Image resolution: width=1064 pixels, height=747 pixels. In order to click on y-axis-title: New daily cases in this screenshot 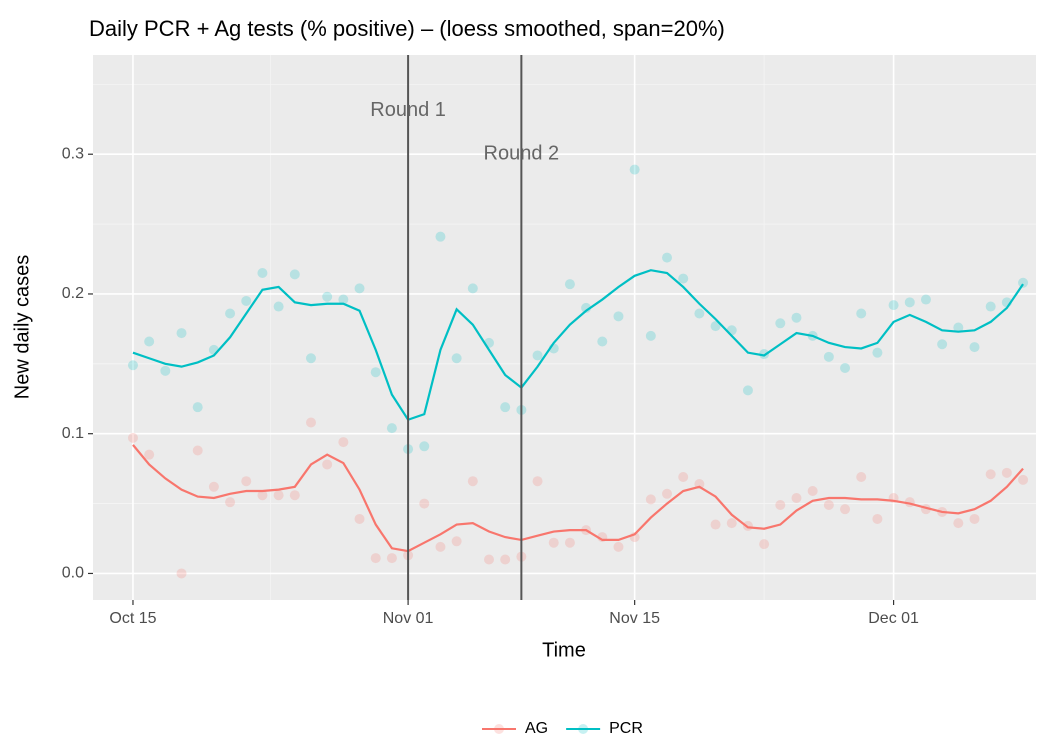, I will do `click(22, 327)`.